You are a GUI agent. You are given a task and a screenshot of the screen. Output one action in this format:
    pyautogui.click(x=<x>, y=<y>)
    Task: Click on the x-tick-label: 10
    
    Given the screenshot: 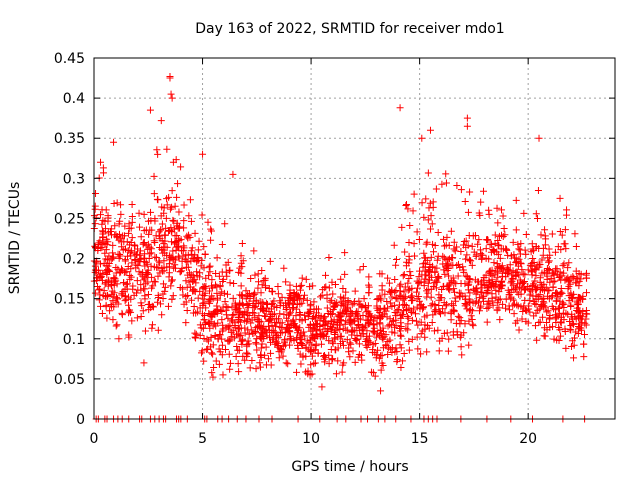 What is the action you would take?
    pyautogui.click(x=311, y=439)
    